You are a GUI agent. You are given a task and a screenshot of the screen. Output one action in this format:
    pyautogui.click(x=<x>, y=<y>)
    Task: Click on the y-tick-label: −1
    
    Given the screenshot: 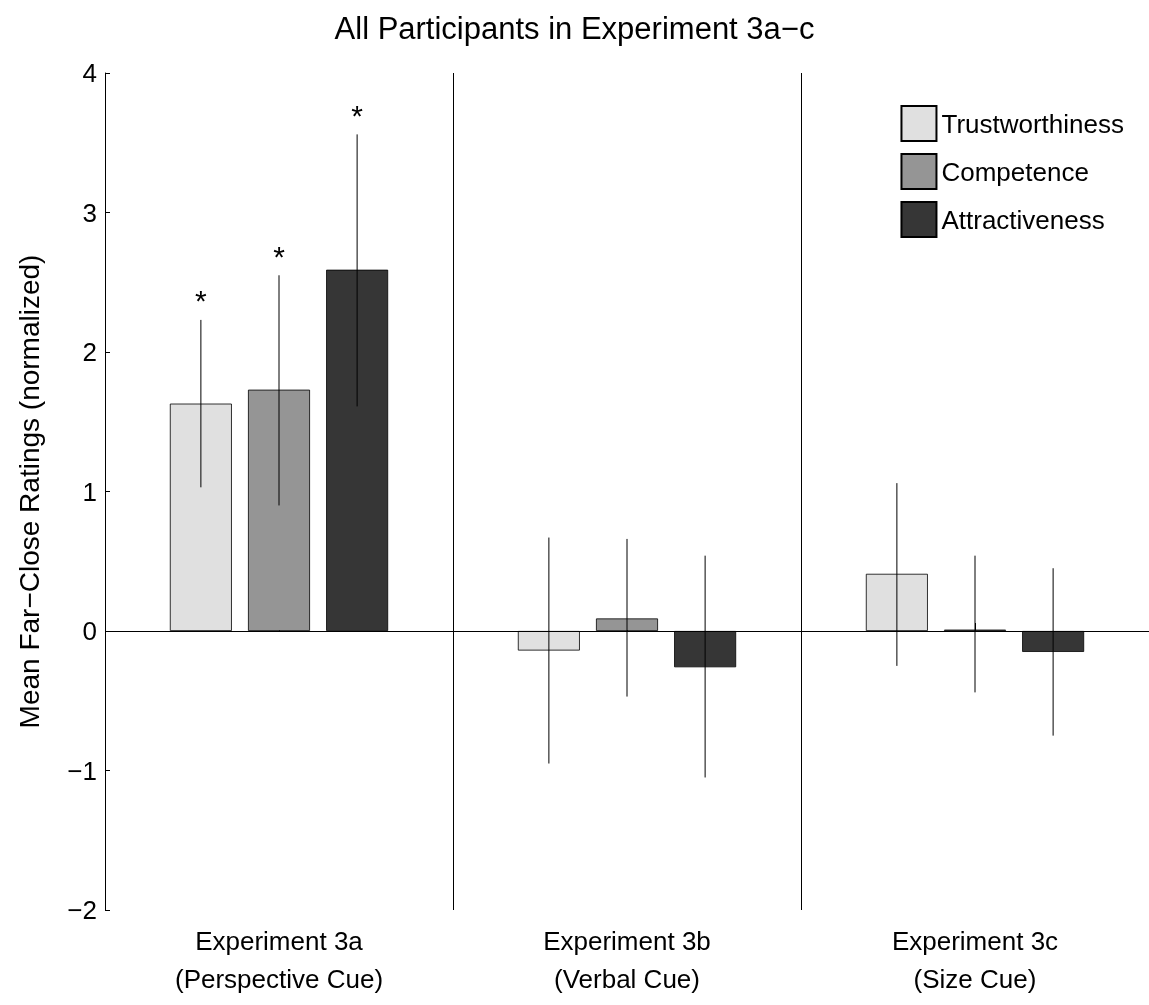 What is the action you would take?
    pyautogui.click(x=82, y=770)
    